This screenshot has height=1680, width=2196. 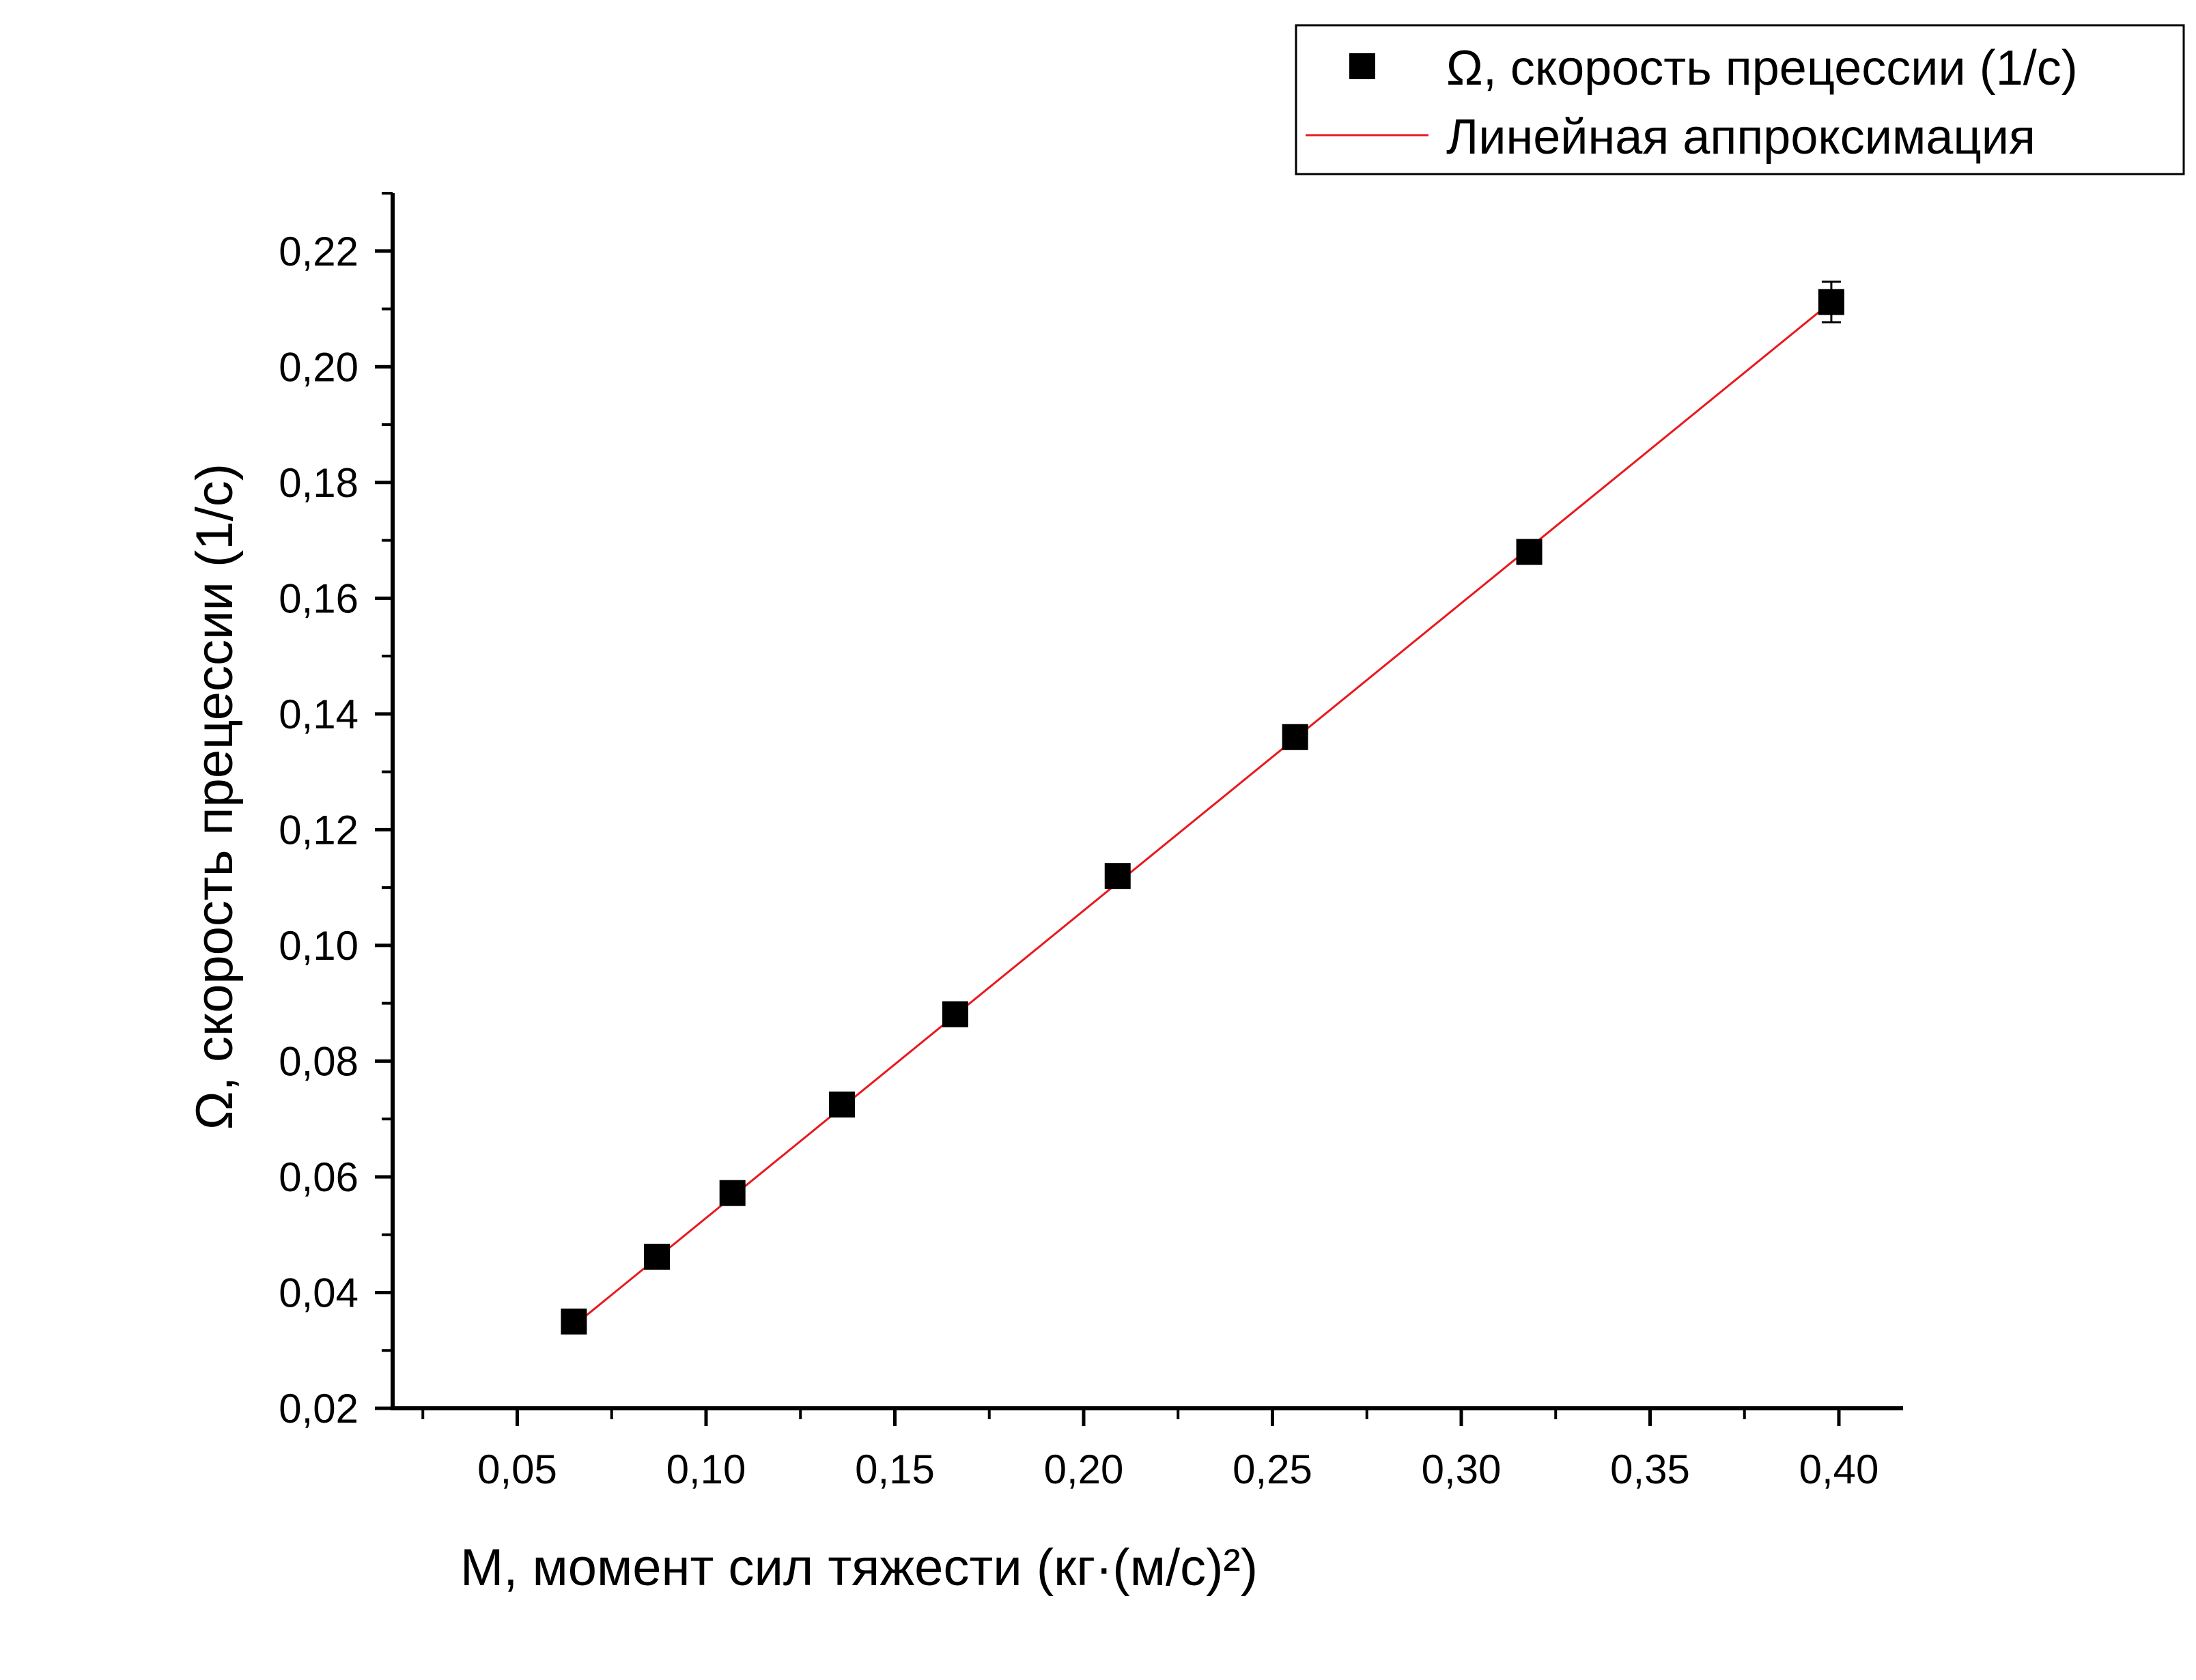 I want to click on y-axis-title: Ω, скорость прецессии (1/с), so click(x=215, y=797).